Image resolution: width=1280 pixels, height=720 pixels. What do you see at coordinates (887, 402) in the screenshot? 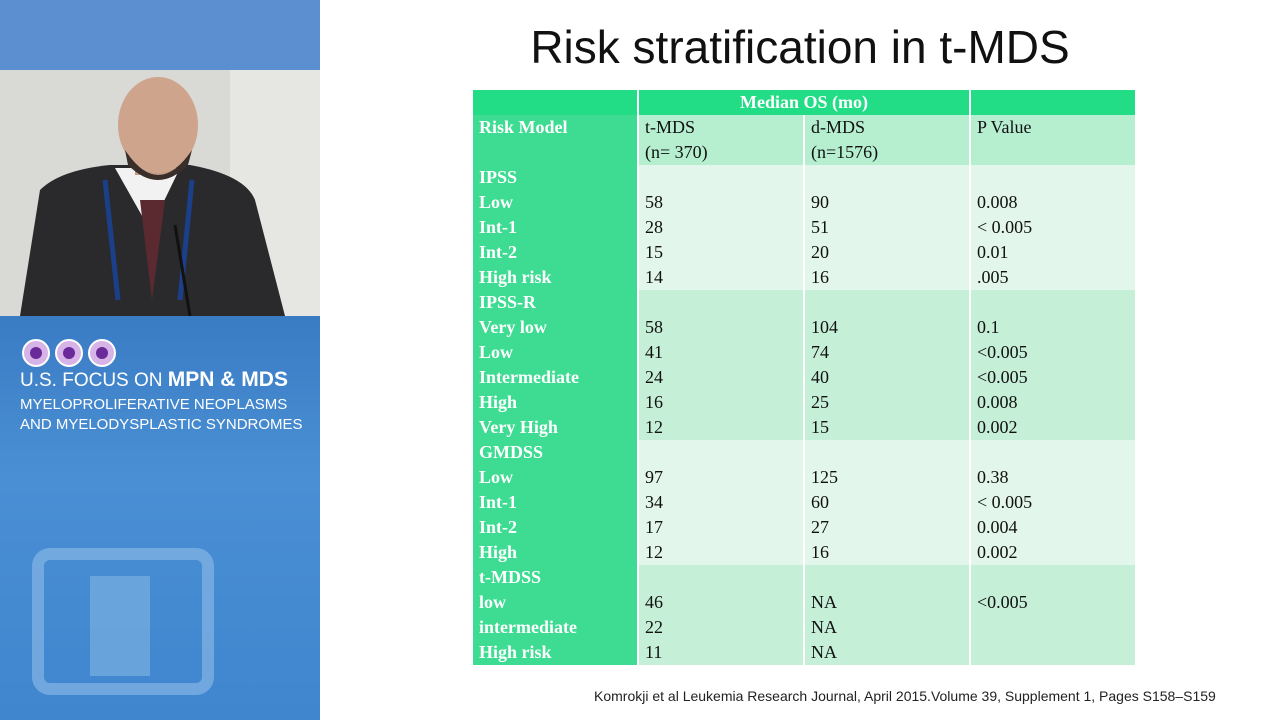
I see `data-cell: 25` at bounding box center [887, 402].